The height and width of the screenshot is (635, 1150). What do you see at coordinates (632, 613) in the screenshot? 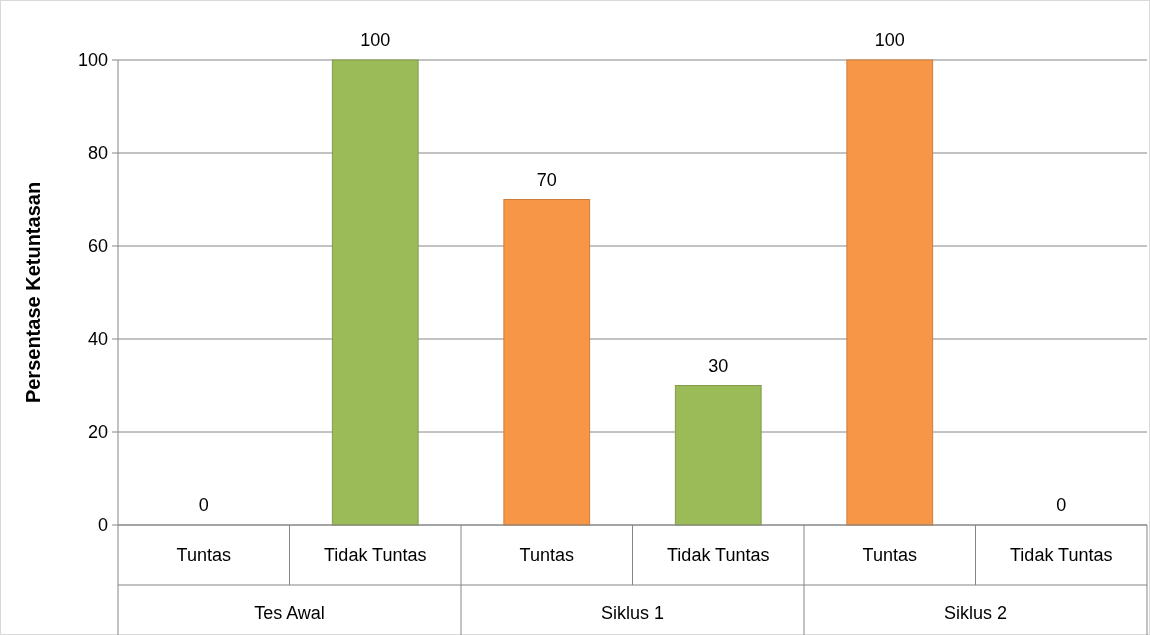
I see `text: Siklus 1` at bounding box center [632, 613].